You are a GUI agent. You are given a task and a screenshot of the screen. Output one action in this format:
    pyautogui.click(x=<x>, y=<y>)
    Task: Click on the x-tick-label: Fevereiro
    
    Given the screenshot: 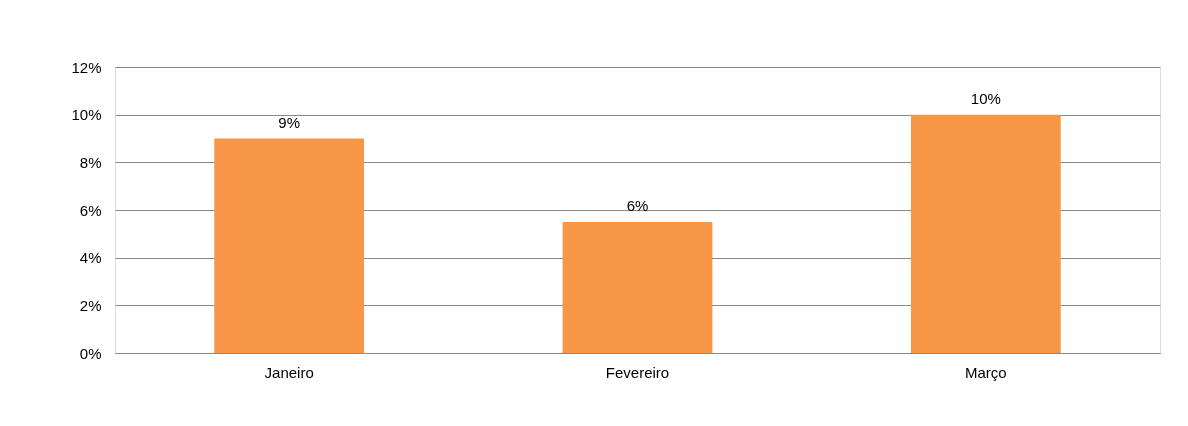 What is the action you would take?
    pyautogui.click(x=637, y=372)
    